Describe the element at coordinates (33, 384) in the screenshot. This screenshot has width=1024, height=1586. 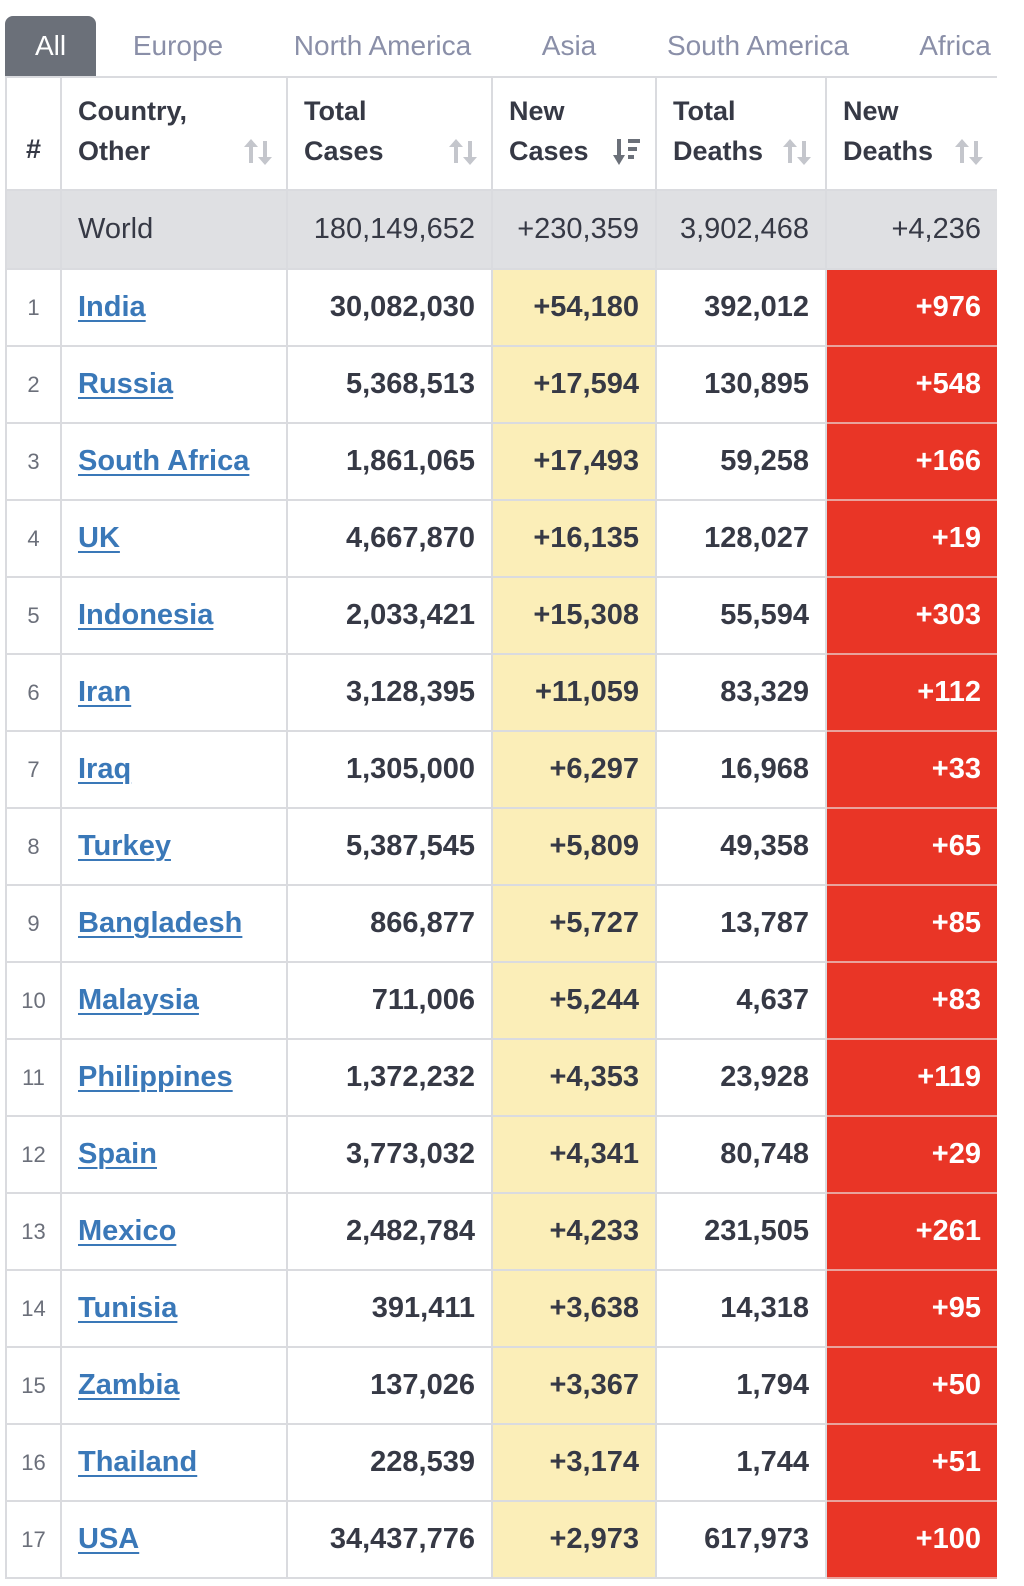
I see `row-rank: 2` at that location.